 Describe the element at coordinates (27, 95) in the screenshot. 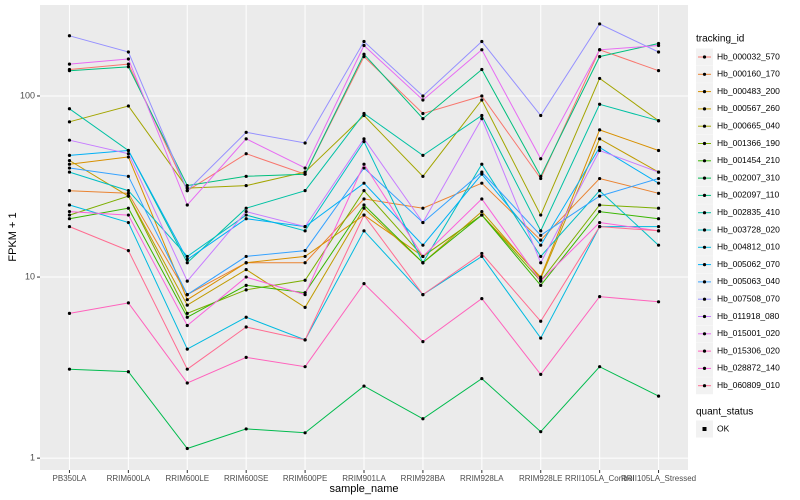

I see `y-tick-label: 100` at that location.